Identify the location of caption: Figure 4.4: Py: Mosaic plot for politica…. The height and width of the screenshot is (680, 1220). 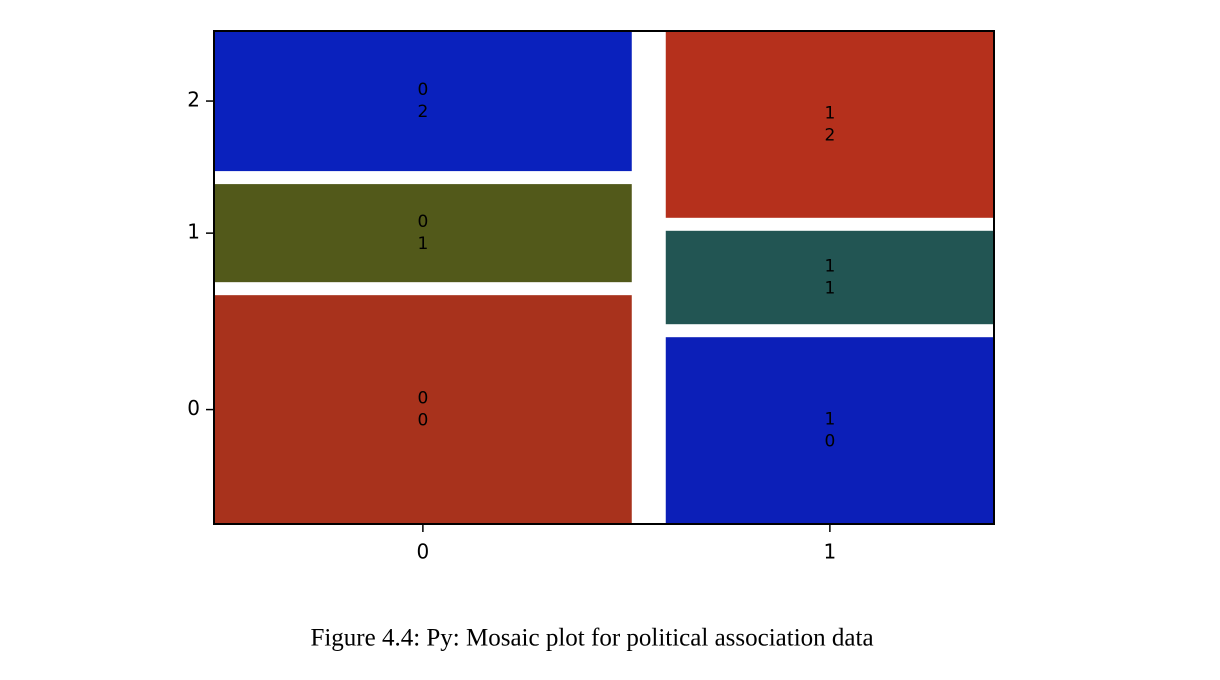
(591, 638).